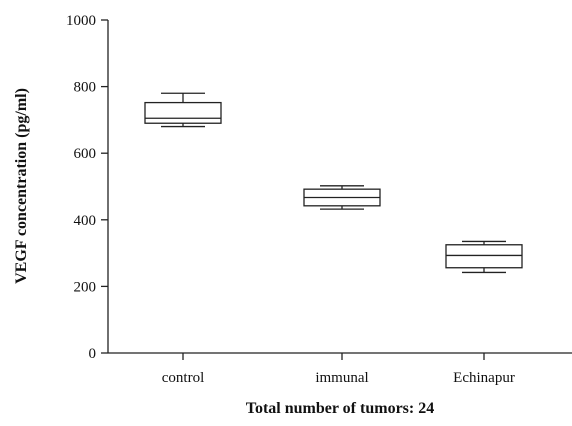 The image size is (572, 426). I want to click on y-tick-label: 800, so click(85, 88).